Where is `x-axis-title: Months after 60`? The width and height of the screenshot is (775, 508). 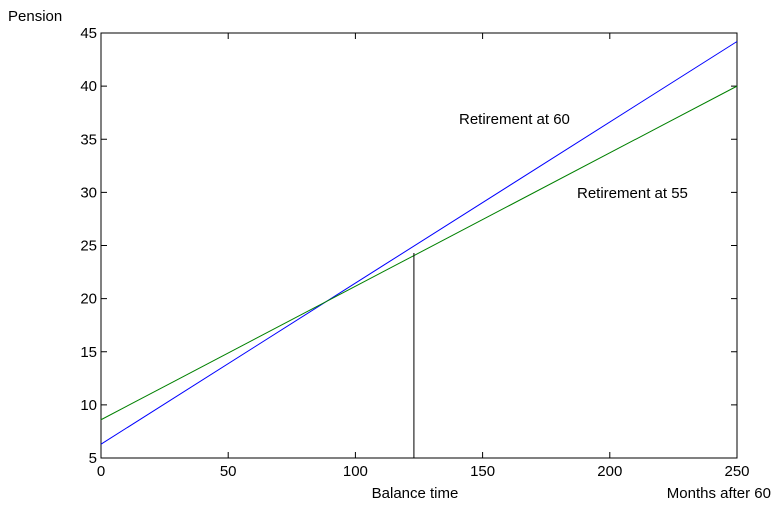
x-axis-title: Months after 60 is located at coordinates (719, 493).